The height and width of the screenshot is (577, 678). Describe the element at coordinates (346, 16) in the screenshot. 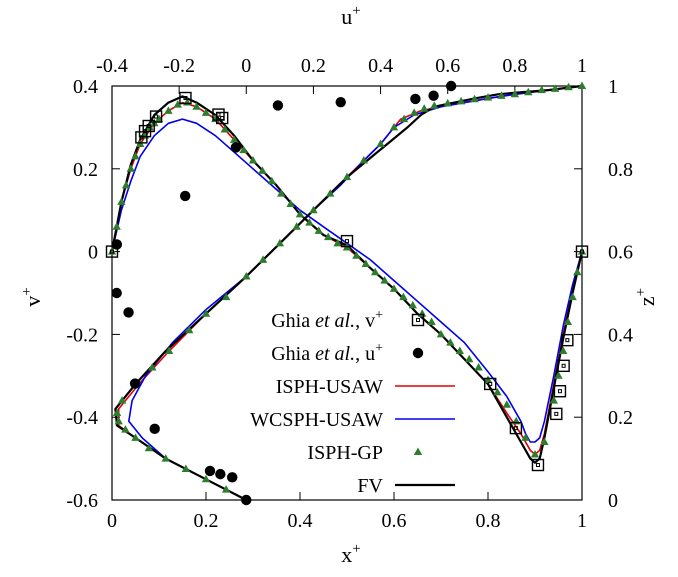

I see `top-axis-label: u` at that location.